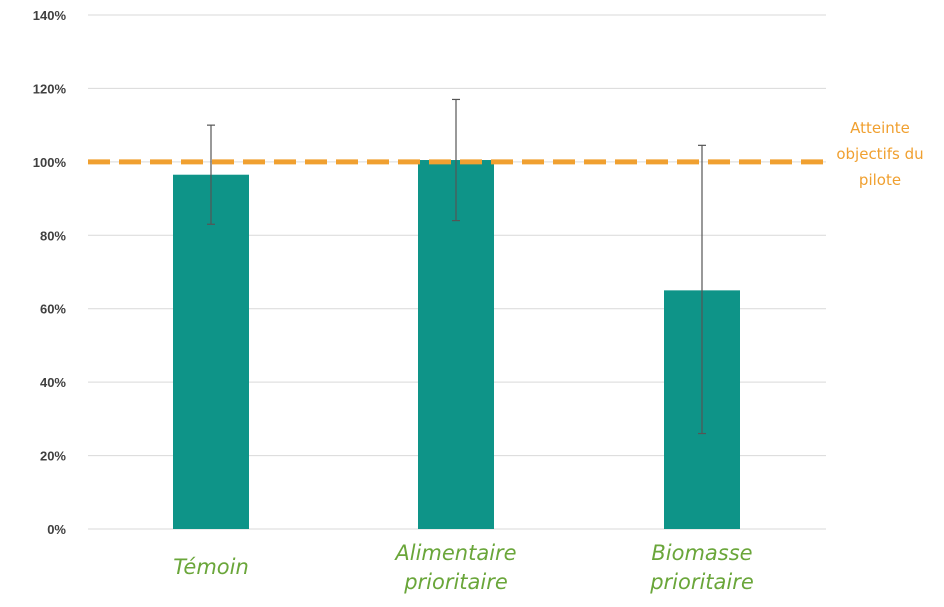 This screenshot has height=607, width=944. I want to click on category-label-line: Alimentaire, so click(454, 553).